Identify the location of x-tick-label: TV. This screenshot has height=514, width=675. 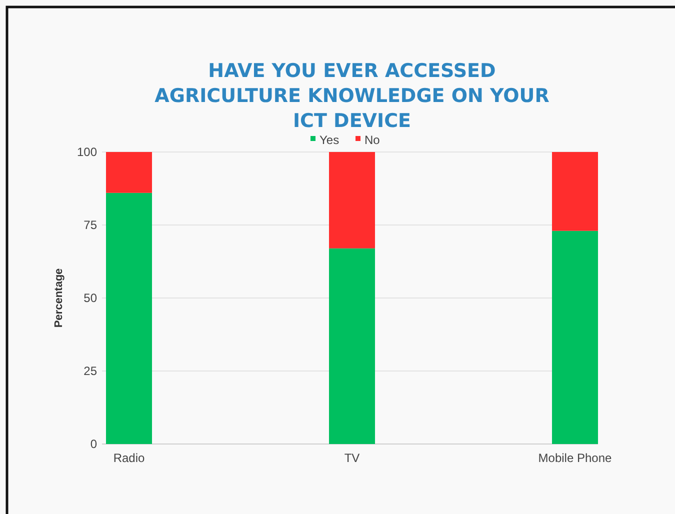
(352, 458).